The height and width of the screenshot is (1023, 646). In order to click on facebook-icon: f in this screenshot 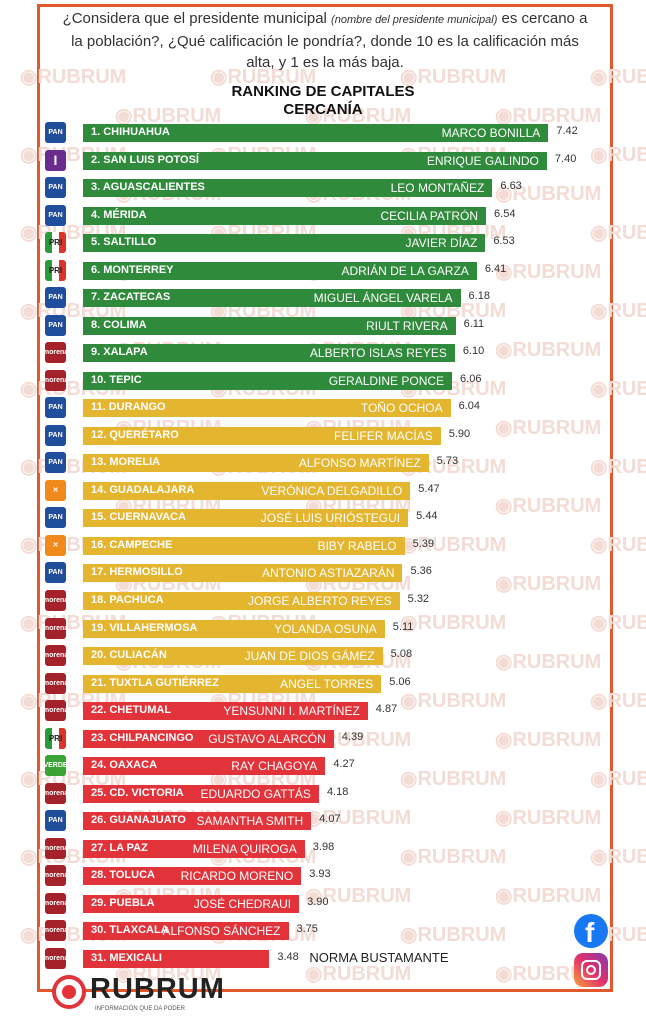, I will do `click(591, 931)`.